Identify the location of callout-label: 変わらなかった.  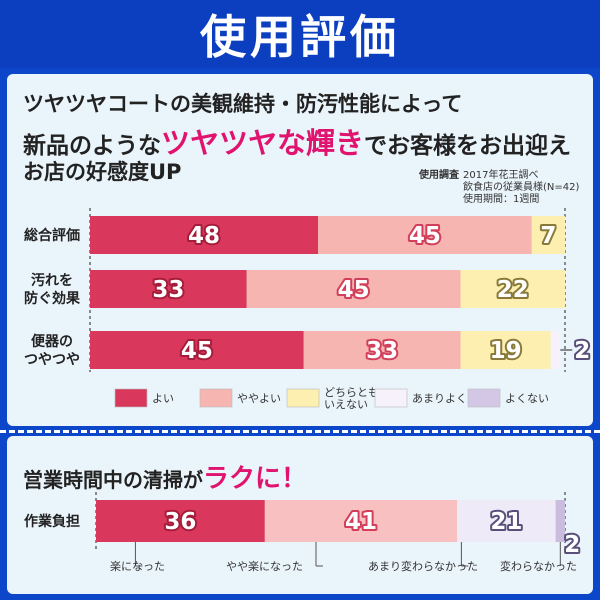
(538, 566).